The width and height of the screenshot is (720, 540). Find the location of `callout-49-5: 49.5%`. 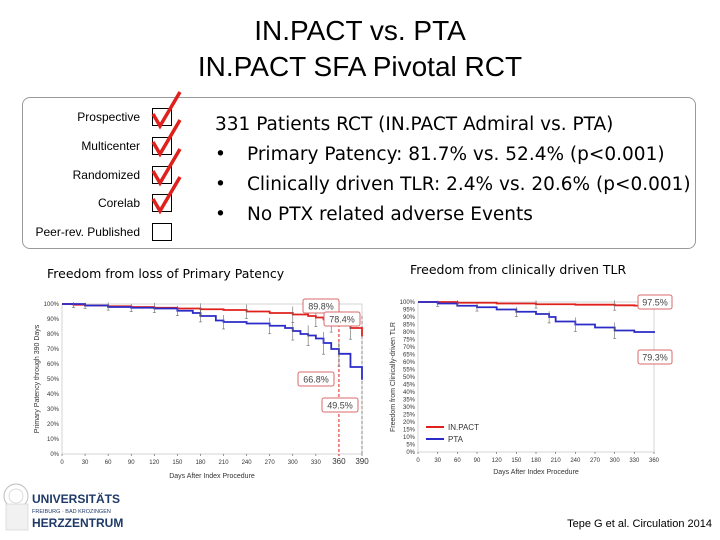

callout-49-5: 49.5% is located at coordinates (340, 405).